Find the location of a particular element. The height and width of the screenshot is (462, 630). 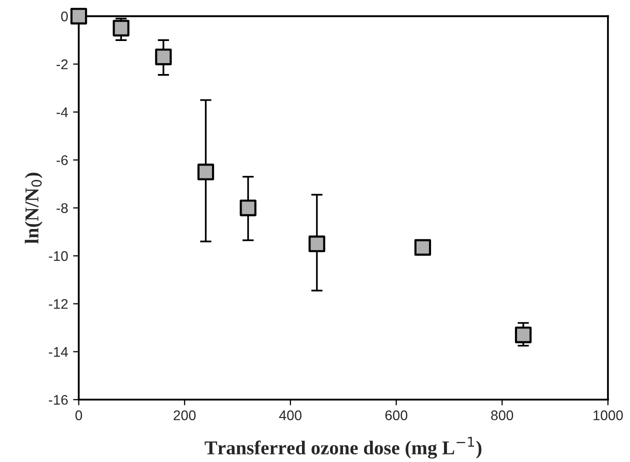

x-tick-label: 1000 is located at coordinates (608, 415).